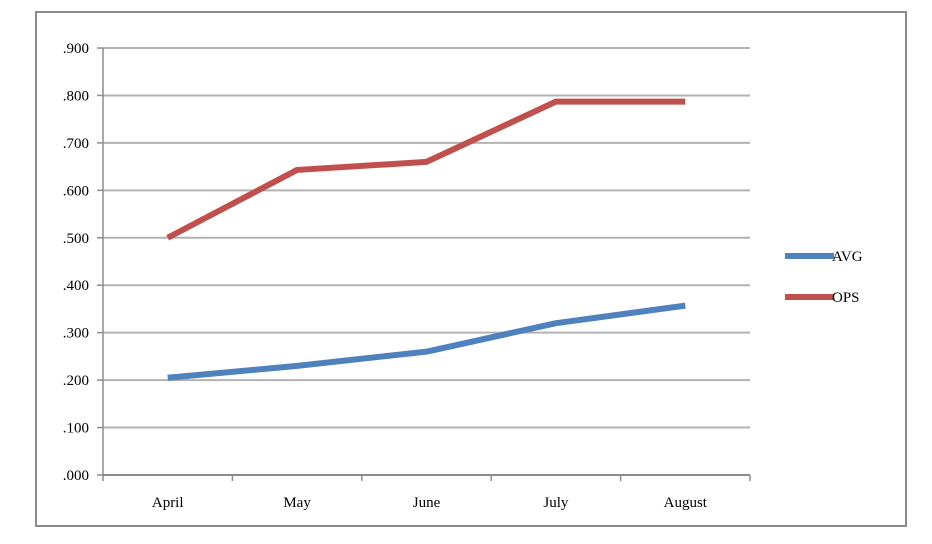  What do you see at coordinates (427, 503) in the screenshot?
I see `x-tick-label: June` at bounding box center [427, 503].